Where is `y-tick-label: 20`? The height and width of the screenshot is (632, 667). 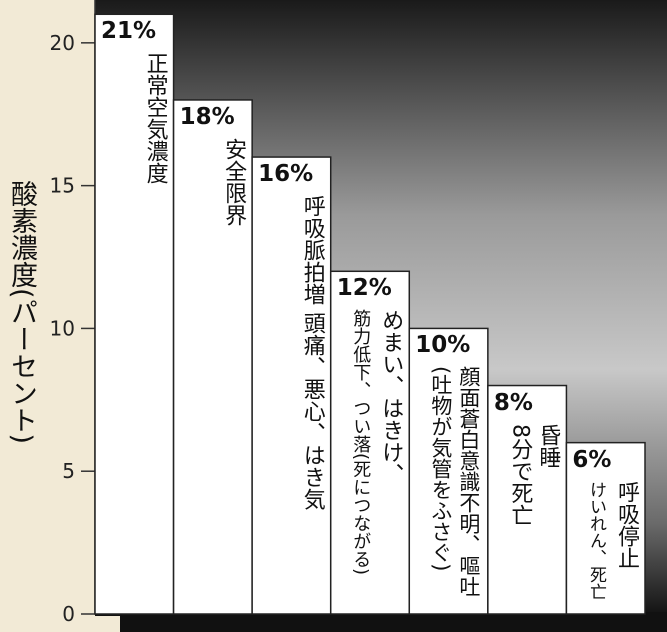
y-tick-label: 20 is located at coordinates (62, 43).